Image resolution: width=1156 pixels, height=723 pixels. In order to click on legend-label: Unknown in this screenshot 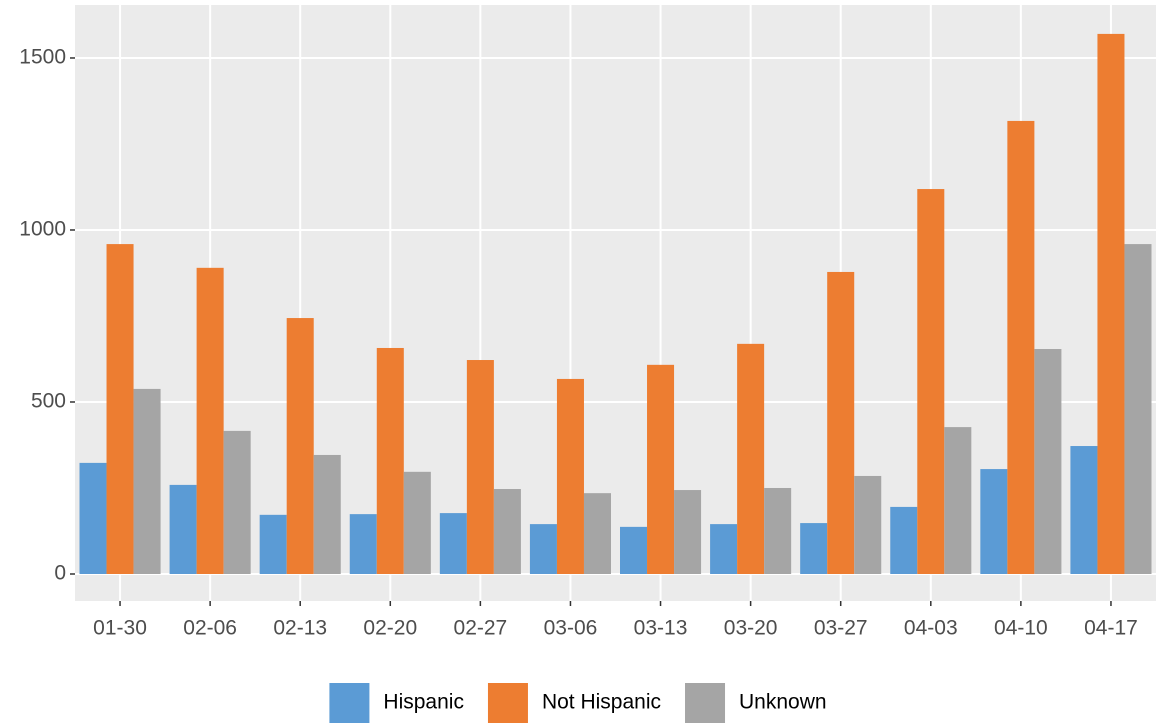, I will do `click(783, 702)`.